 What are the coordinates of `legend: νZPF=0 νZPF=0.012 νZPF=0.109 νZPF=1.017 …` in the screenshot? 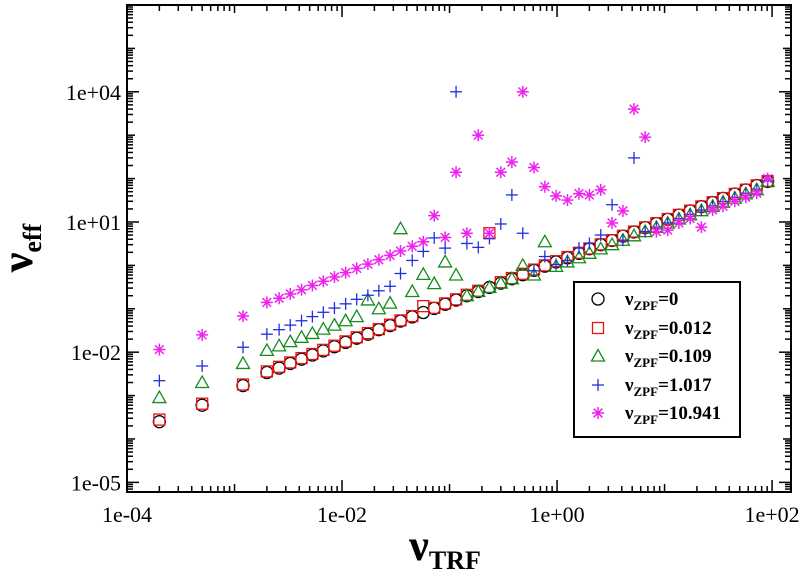 It's located at (657, 359).